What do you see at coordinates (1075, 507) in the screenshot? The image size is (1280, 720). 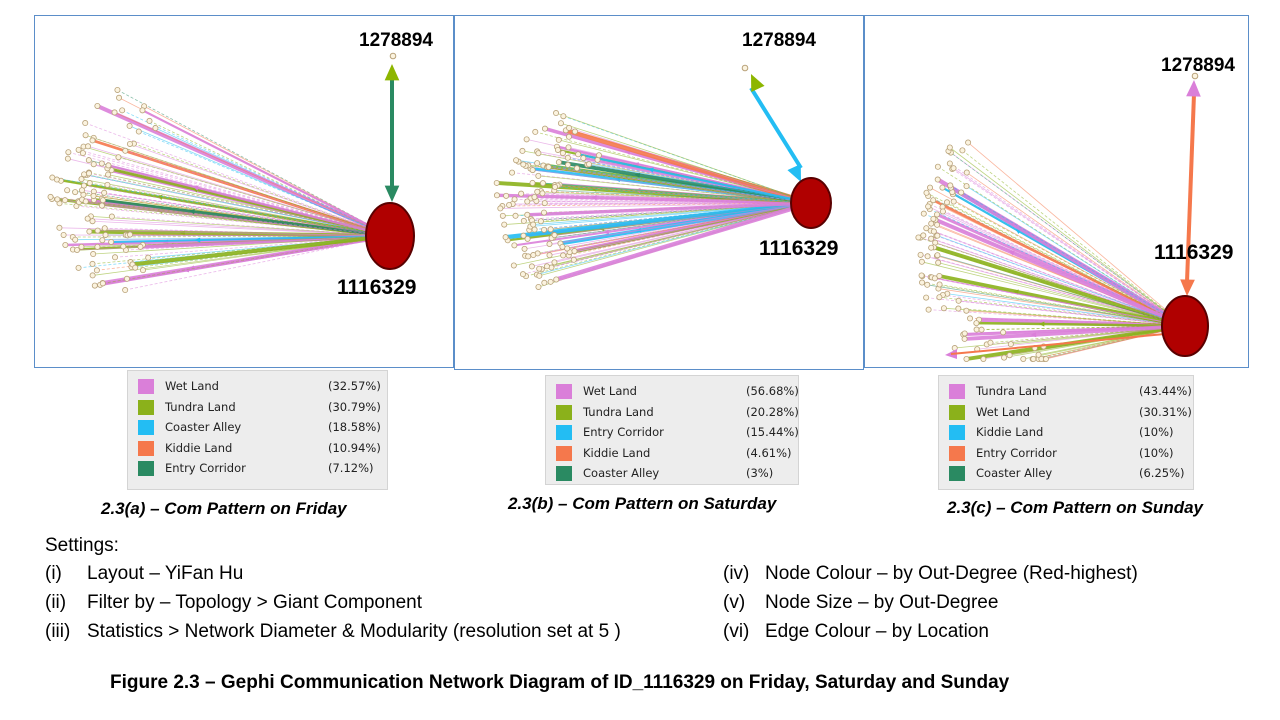 I see `caption-sunday: 2.3(c) – Com Pattern on Sunday` at bounding box center [1075, 507].